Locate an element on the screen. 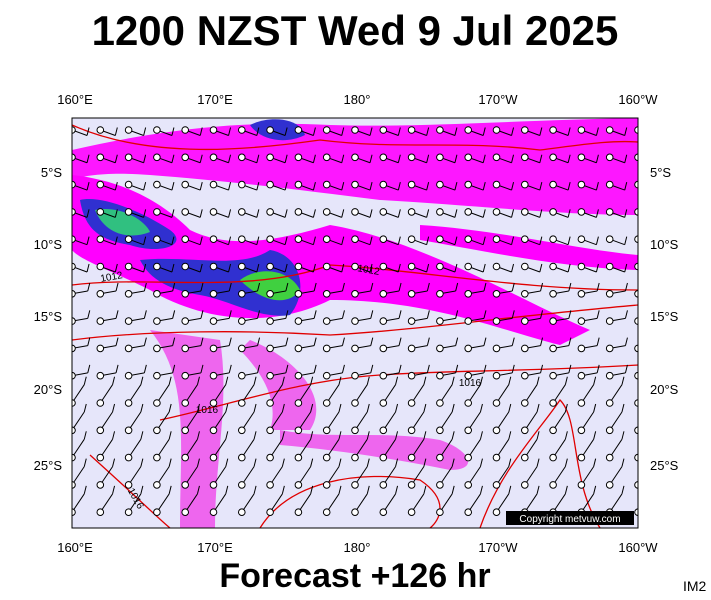 This screenshot has width=711, height=600. latitude-label: 5°S is located at coordinates (660, 172).